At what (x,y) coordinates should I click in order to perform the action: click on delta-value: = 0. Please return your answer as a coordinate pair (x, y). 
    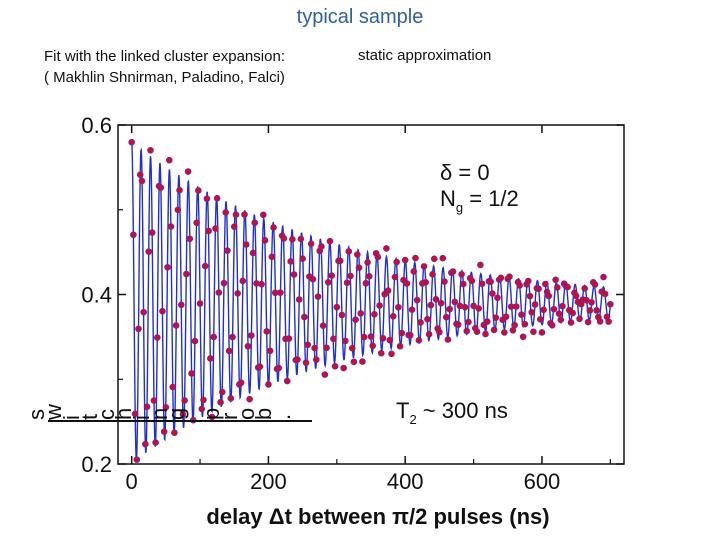
    Looking at the image, I should click on (470, 172).